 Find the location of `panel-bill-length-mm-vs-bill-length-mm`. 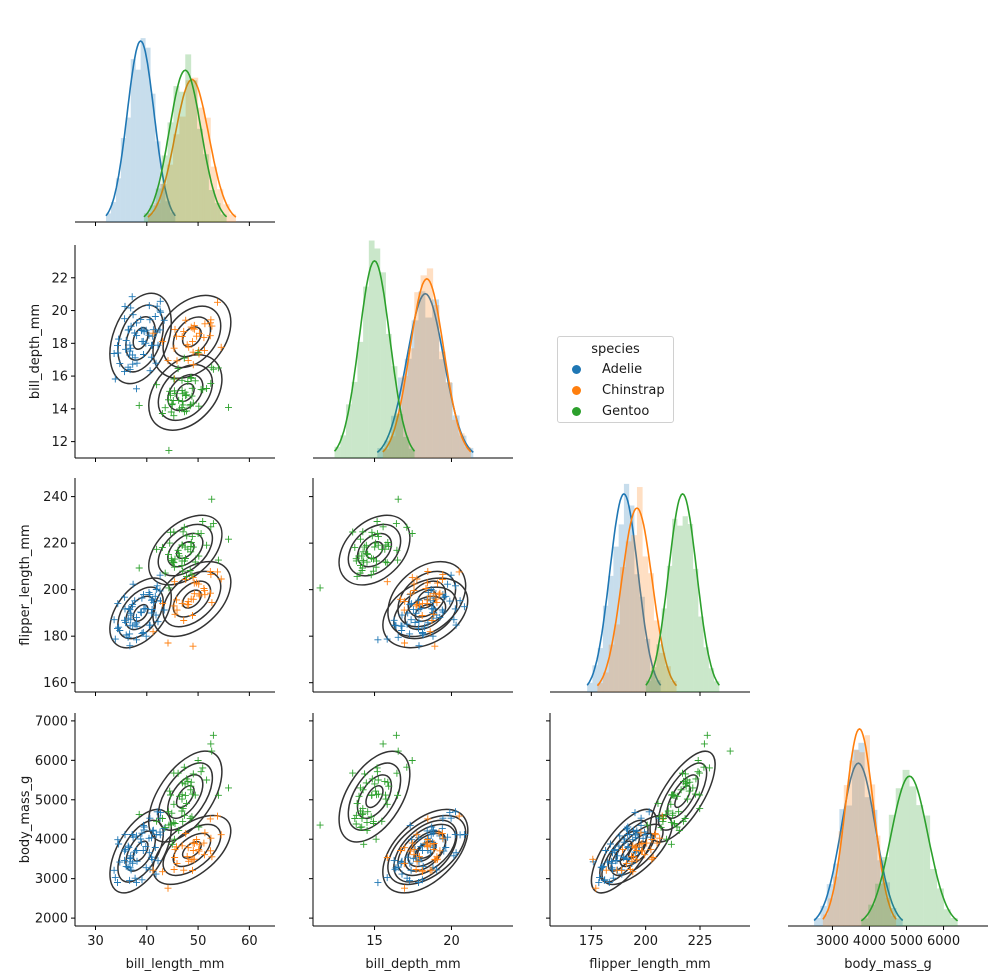

panel-bill-length-mm-vs-bill-length-mm is located at coordinates (175, 223).